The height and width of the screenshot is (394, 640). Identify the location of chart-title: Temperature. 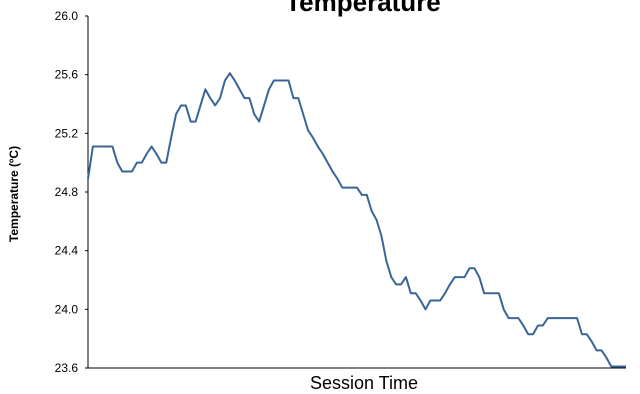
(363, 8).